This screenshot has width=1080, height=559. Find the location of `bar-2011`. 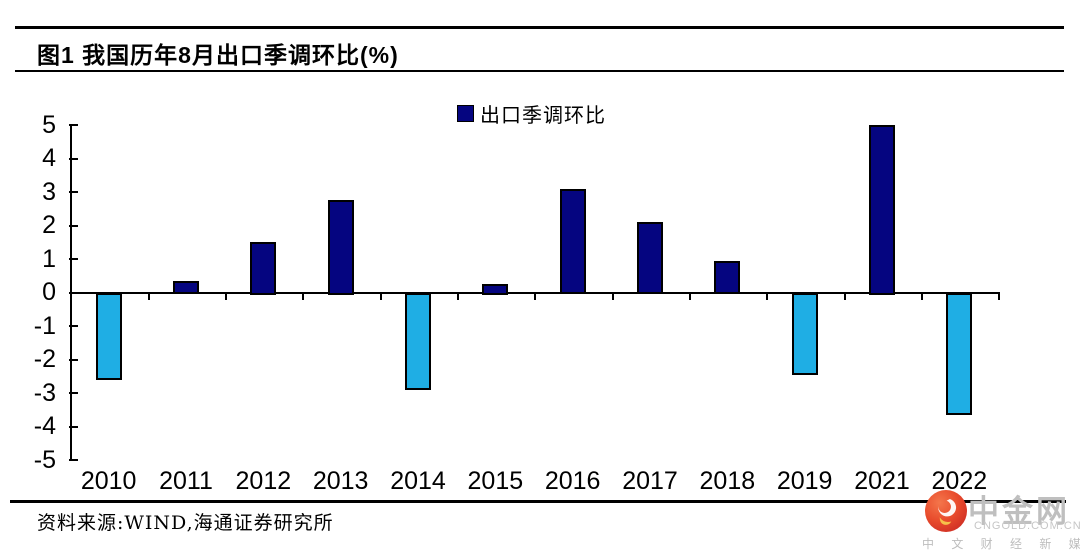

bar-2011 is located at coordinates (186, 287).